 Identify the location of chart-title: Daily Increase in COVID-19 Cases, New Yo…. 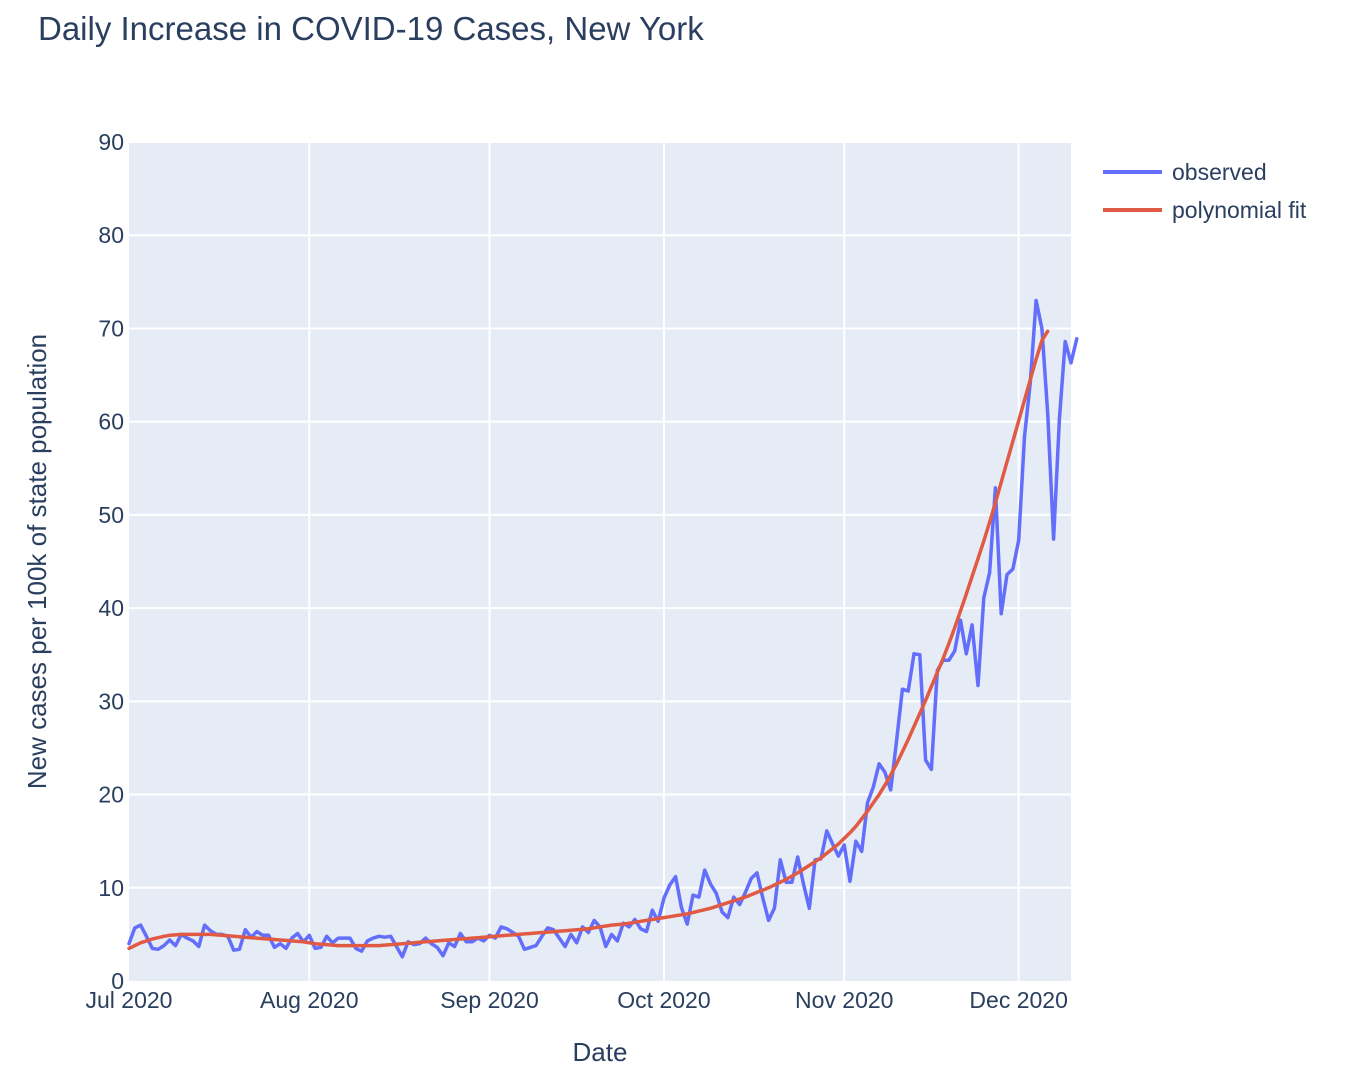
(371, 28).